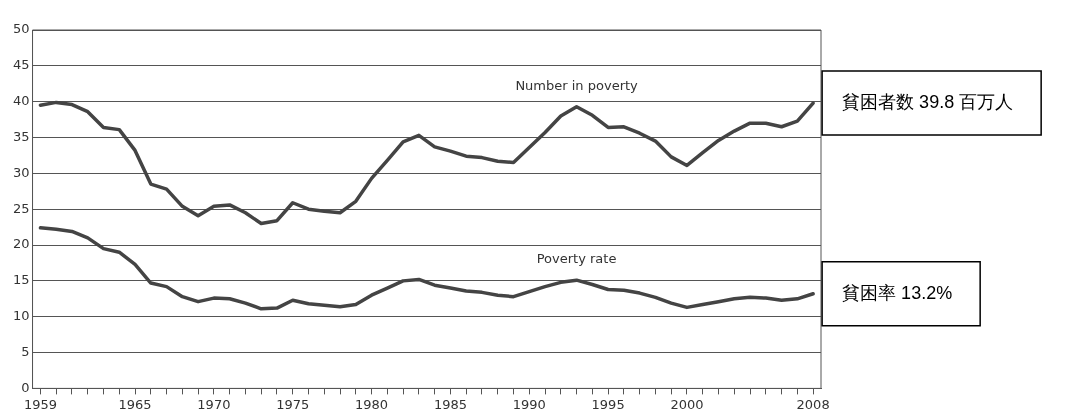 This screenshot has width=1089, height=418. I want to click on x-tick-label: 1985, so click(450, 404).